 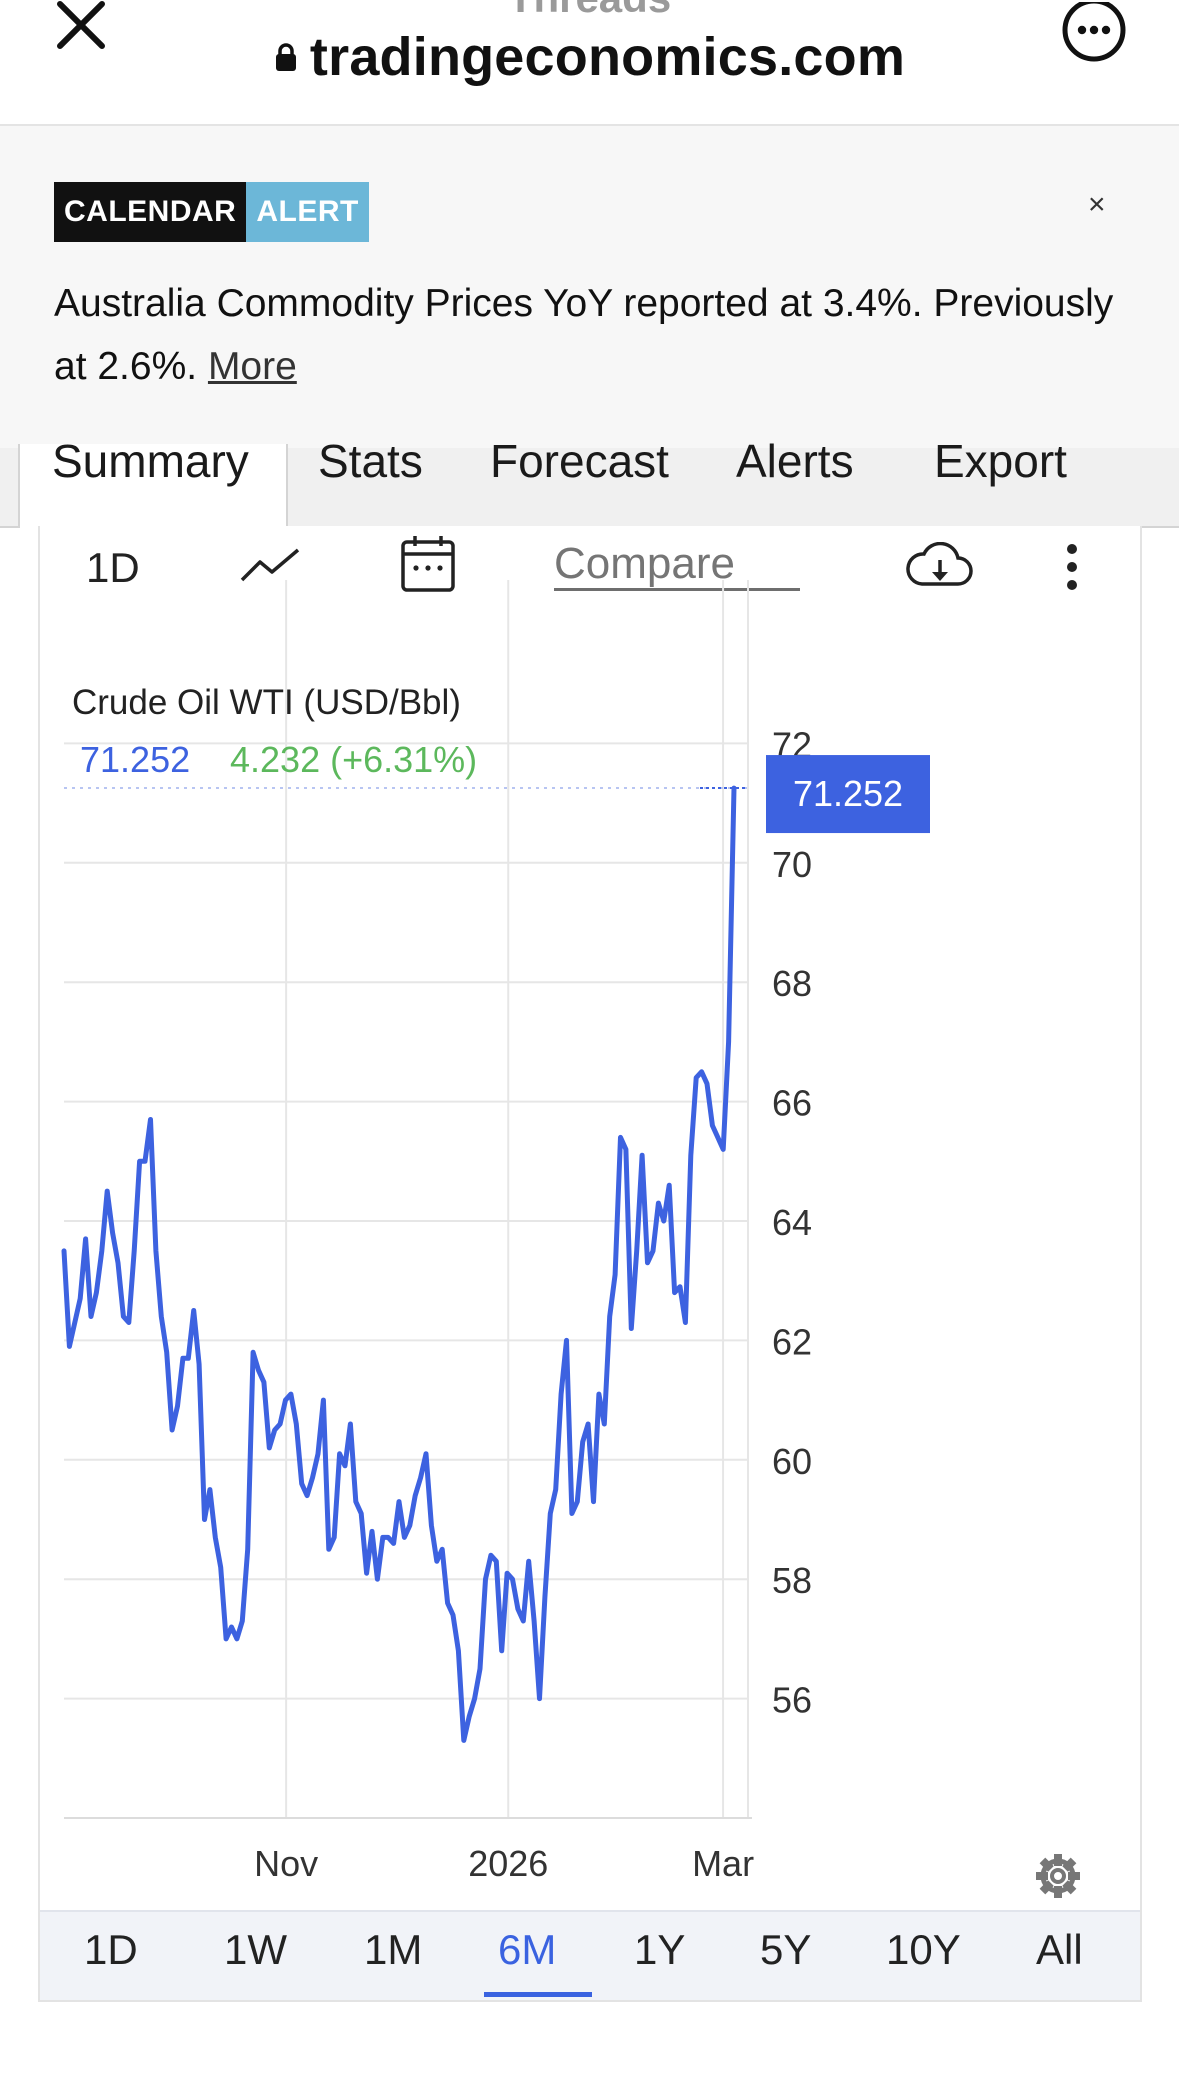 I want to click on settings-gear-icon, so click(x=1058, y=1876).